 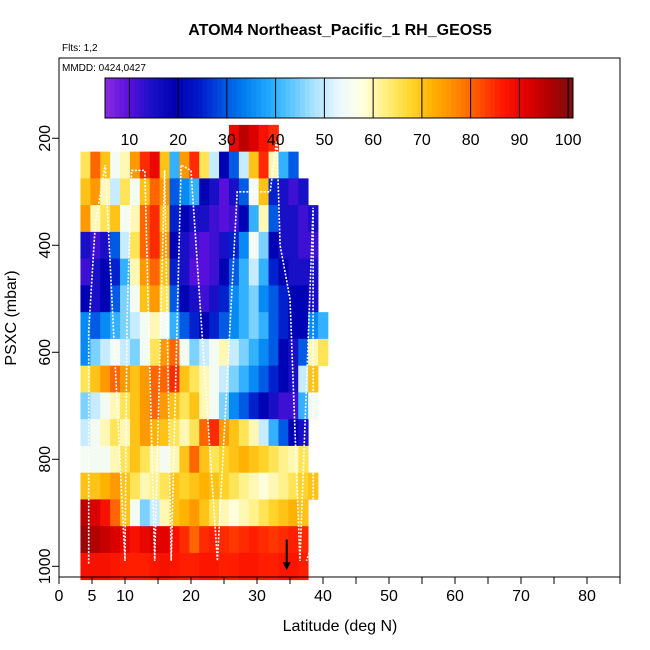 What do you see at coordinates (373, 140) in the screenshot?
I see `colorbar-tick-label: 60` at bounding box center [373, 140].